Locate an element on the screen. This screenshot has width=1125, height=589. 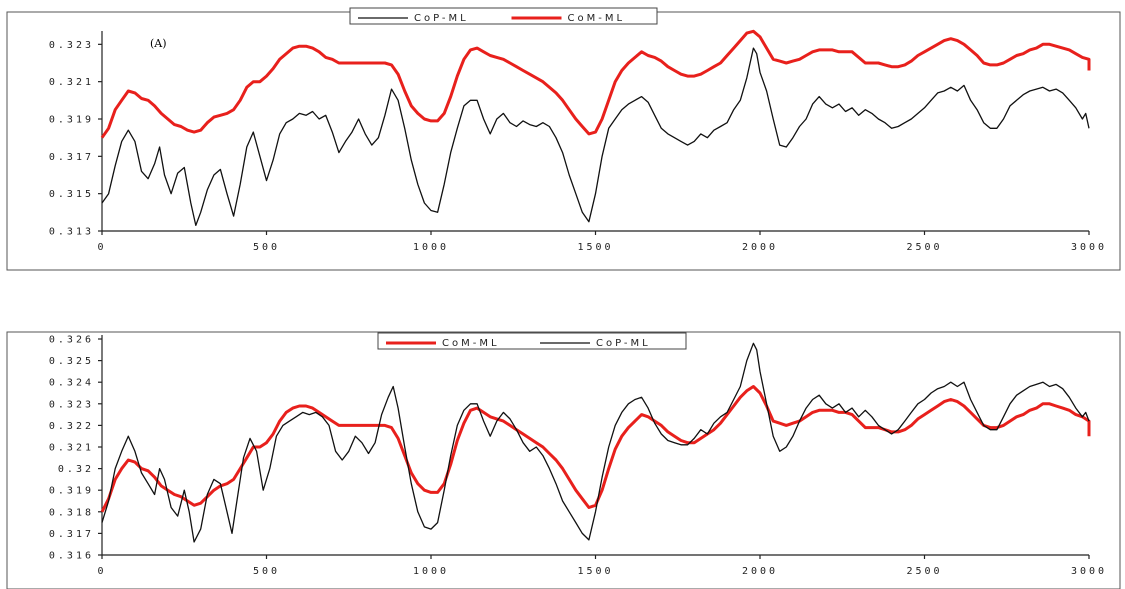
y-tick-label: 0.318 is located at coordinates (71, 512).